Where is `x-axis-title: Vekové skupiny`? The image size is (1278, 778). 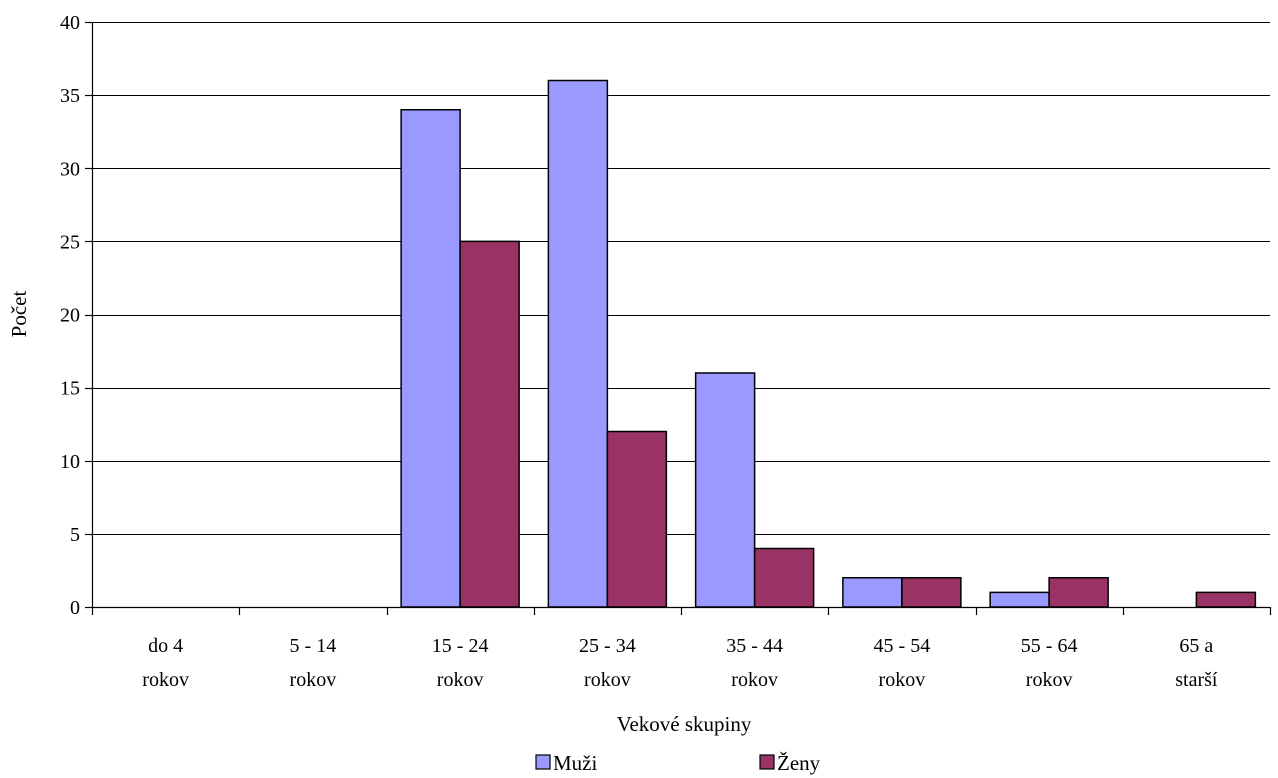 x-axis-title: Vekové skupiny is located at coordinates (684, 724).